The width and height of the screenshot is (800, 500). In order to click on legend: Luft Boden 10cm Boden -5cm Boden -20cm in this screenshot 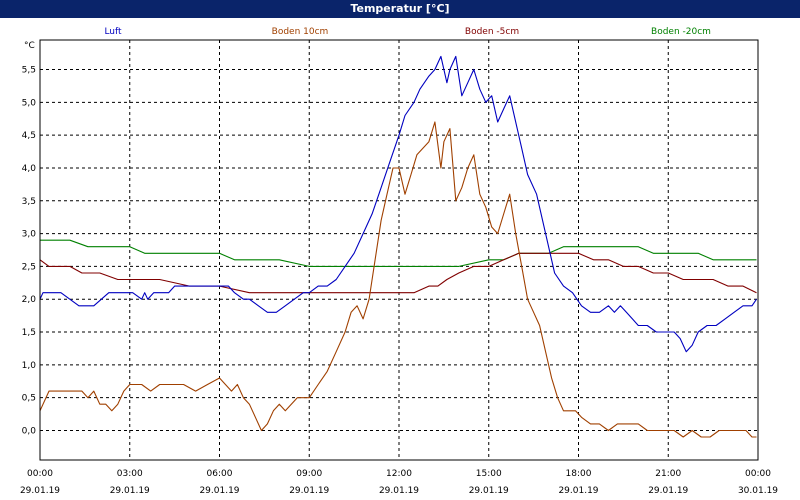, I will do `click(407, 32)`.